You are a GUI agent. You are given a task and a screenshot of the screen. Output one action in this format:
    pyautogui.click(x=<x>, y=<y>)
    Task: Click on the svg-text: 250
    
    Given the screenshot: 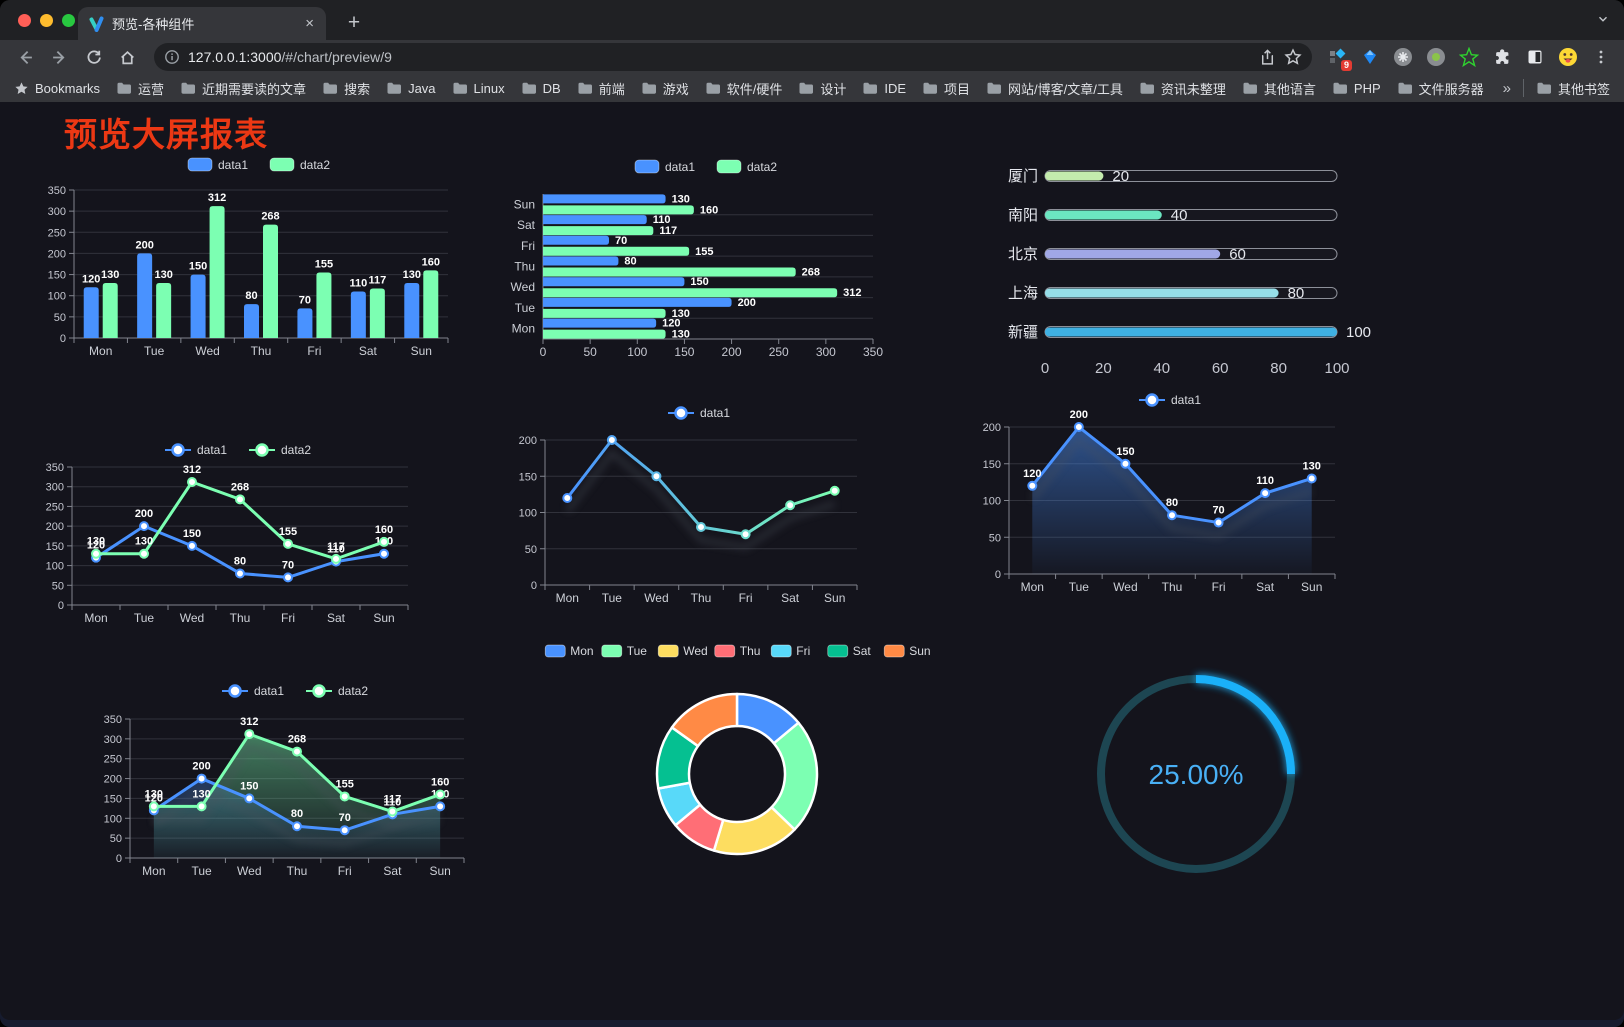 What is the action you would take?
    pyautogui.click(x=113, y=760)
    